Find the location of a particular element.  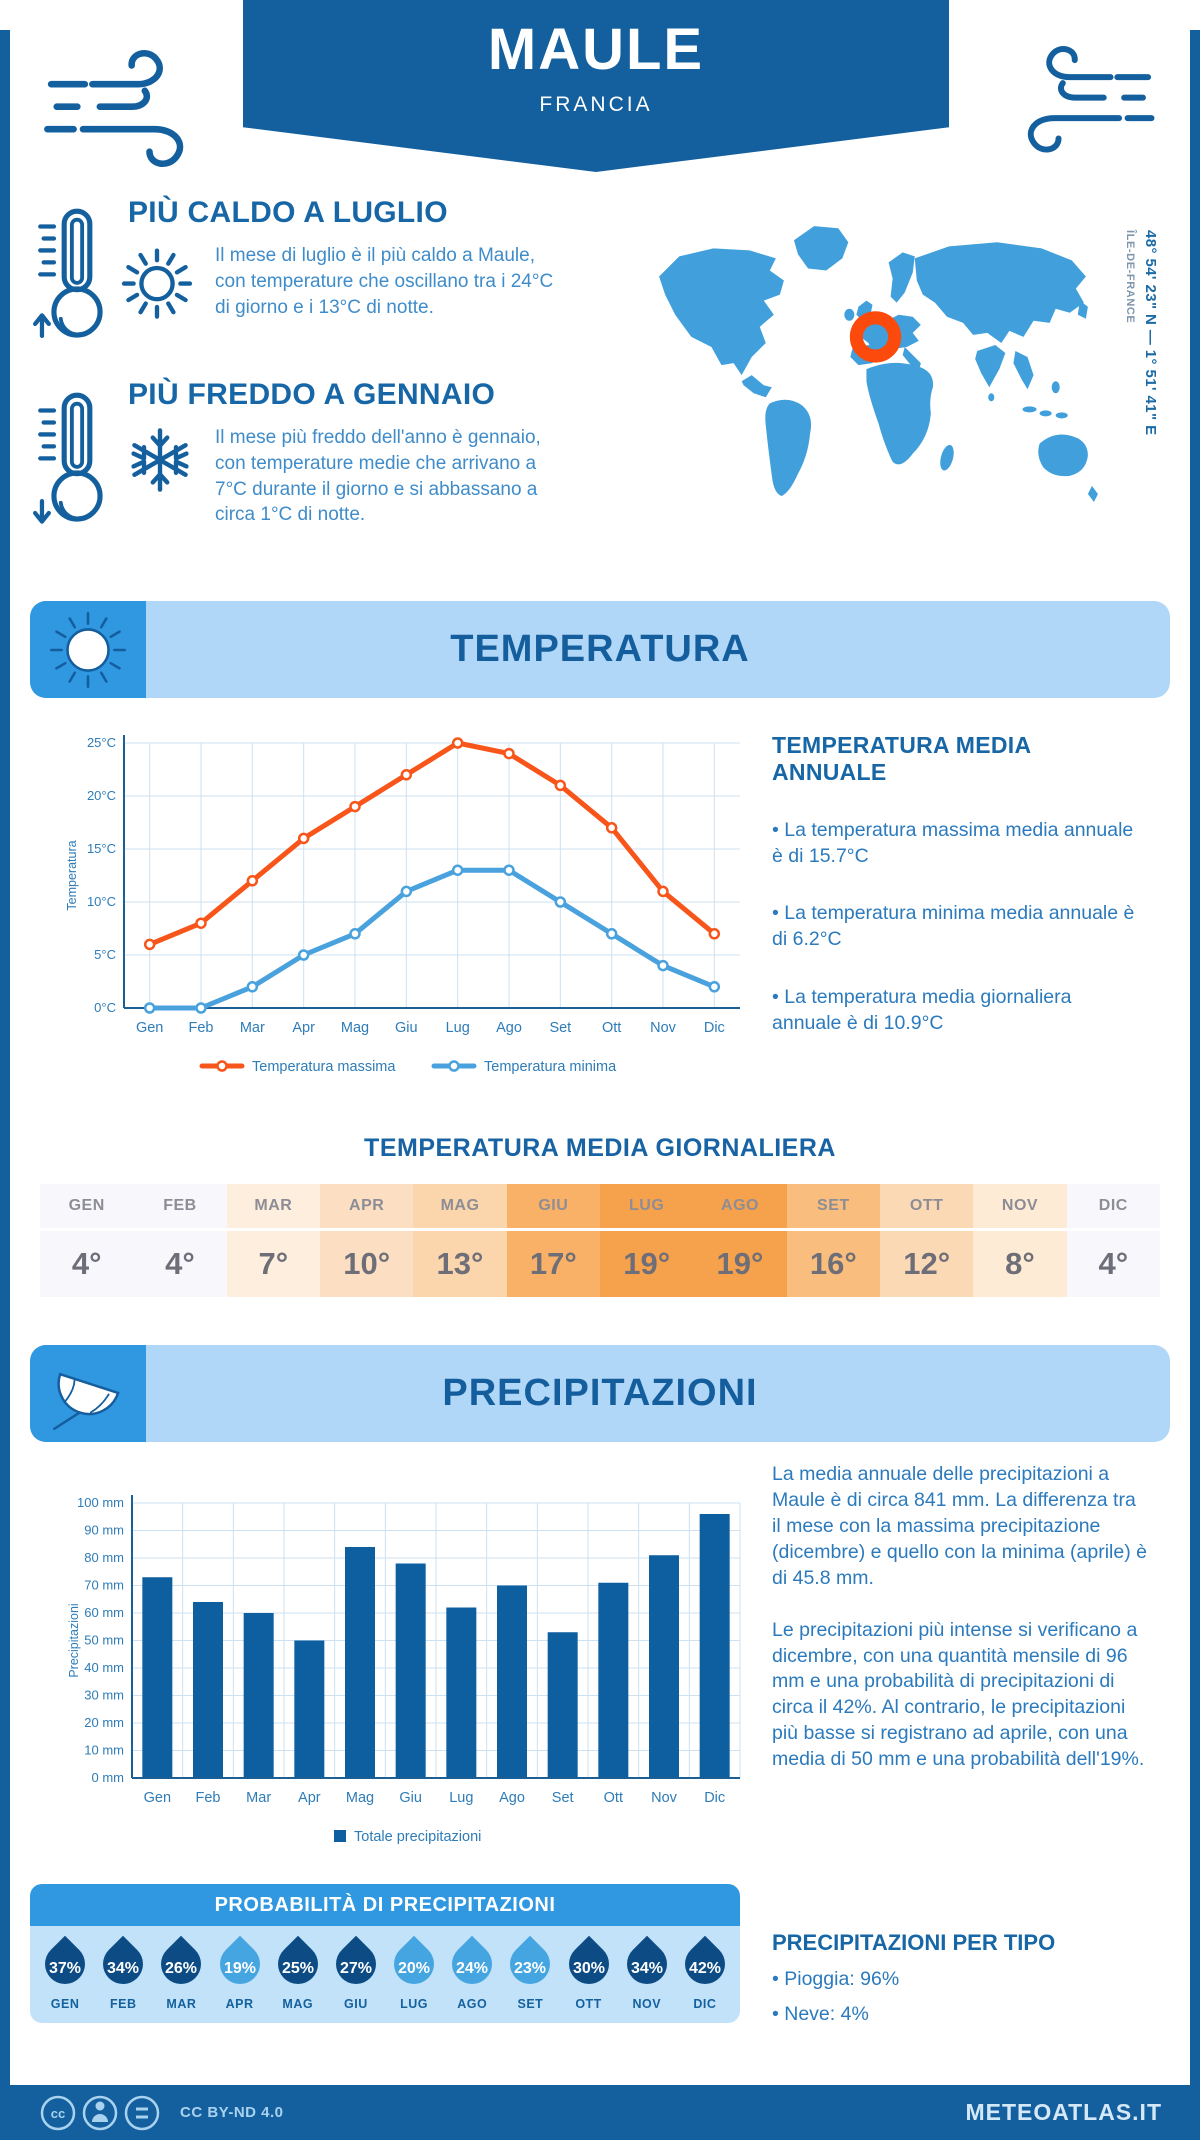

svg-text: Ago is located at coordinates (509, 1028).